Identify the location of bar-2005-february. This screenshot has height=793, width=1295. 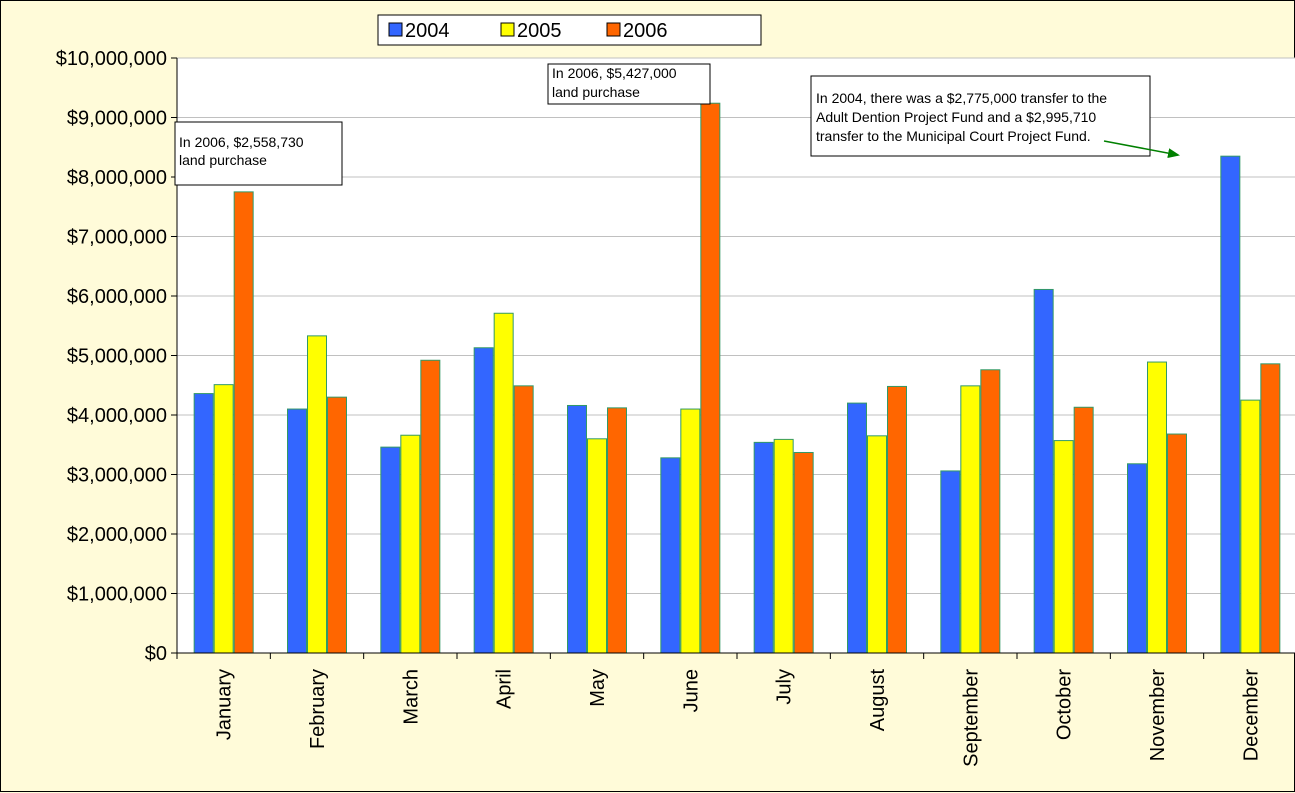
(317, 494).